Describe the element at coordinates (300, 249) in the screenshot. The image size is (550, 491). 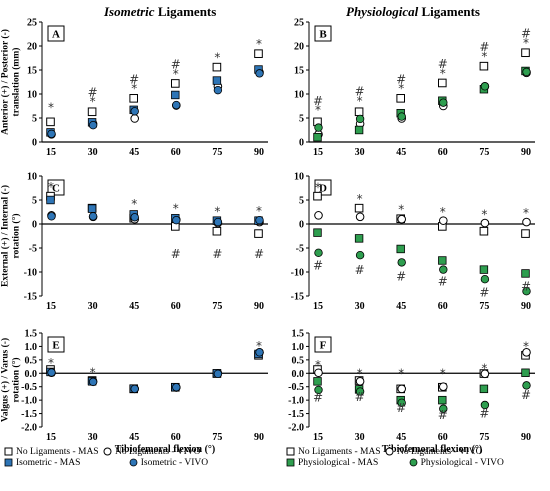
I see `y-tick-label: -5` at that location.